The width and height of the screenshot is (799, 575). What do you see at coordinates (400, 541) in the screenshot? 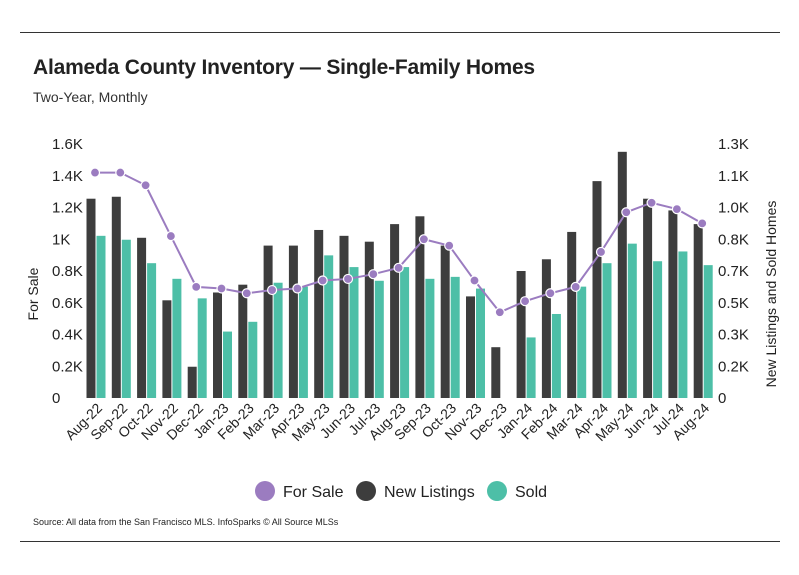
I see `bottom-rule` at bounding box center [400, 541].